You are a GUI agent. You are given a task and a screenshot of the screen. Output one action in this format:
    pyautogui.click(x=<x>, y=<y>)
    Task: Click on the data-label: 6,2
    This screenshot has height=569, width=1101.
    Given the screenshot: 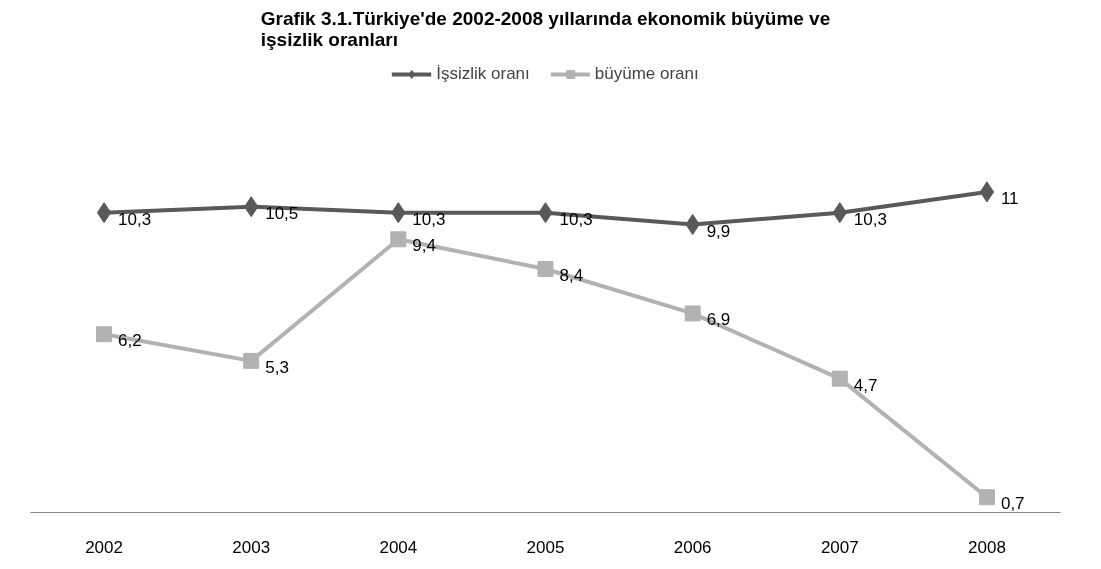 What is the action you would take?
    pyautogui.click(x=130, y=341)
    